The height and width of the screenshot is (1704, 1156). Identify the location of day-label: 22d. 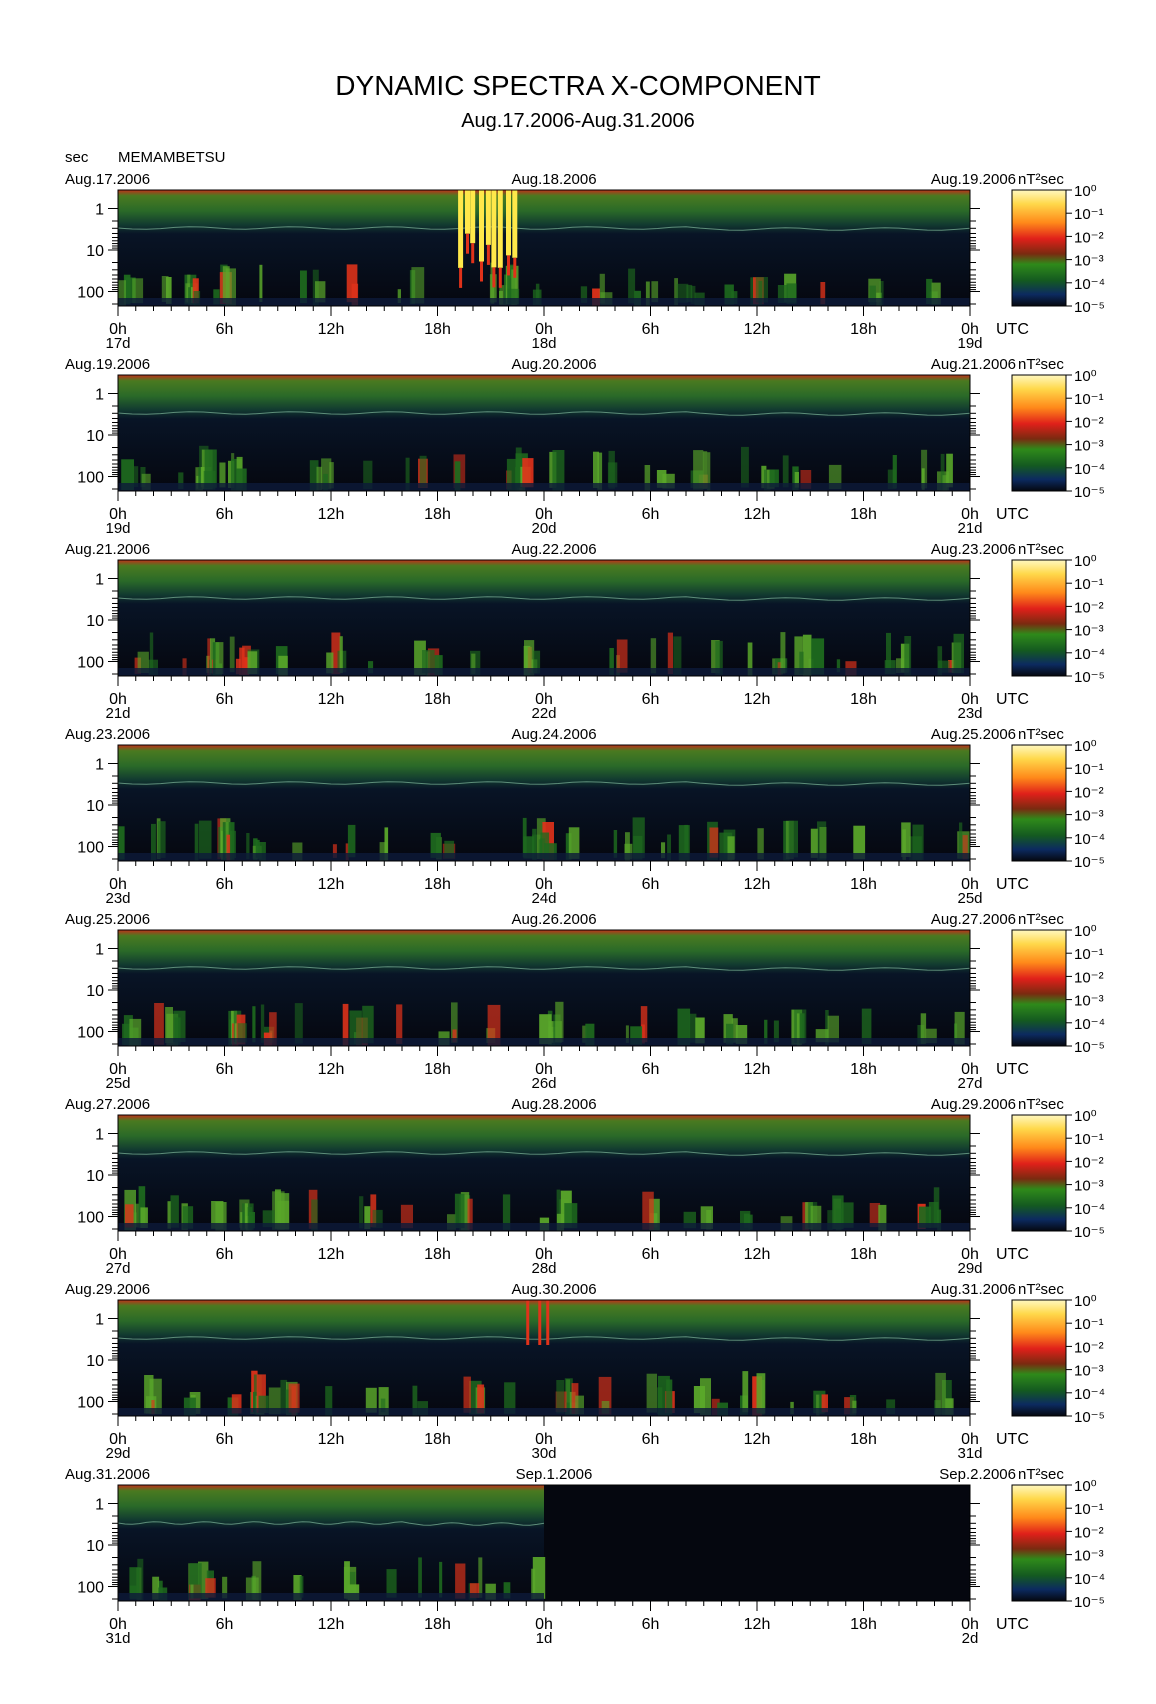
(543, 713).